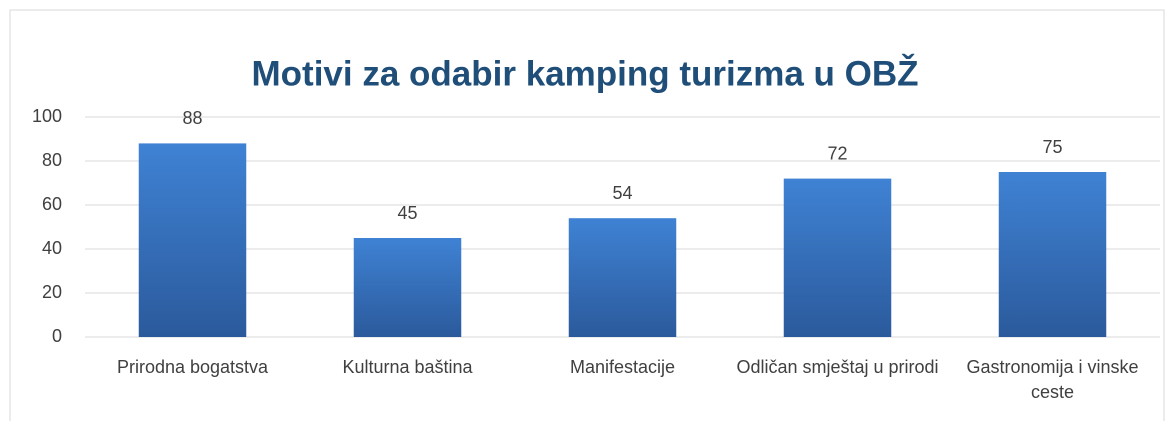 The width and height of the screenshot is (1170, 421). I want to click on y-tick-label: 0, so click(57, 336).